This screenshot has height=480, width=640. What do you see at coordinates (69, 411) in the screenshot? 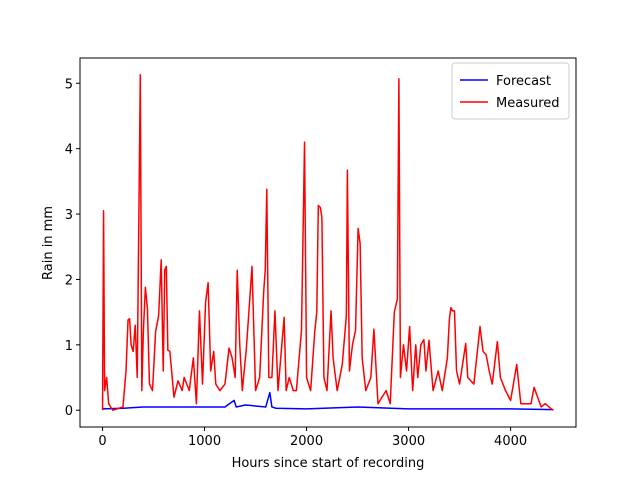
I see `y-tick-label: 0` at bounding box center [69, 411].